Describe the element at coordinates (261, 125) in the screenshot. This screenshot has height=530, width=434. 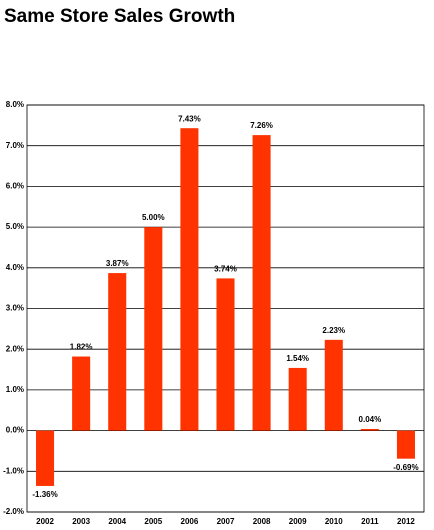
I see `value-label: 7.26%` at that location.